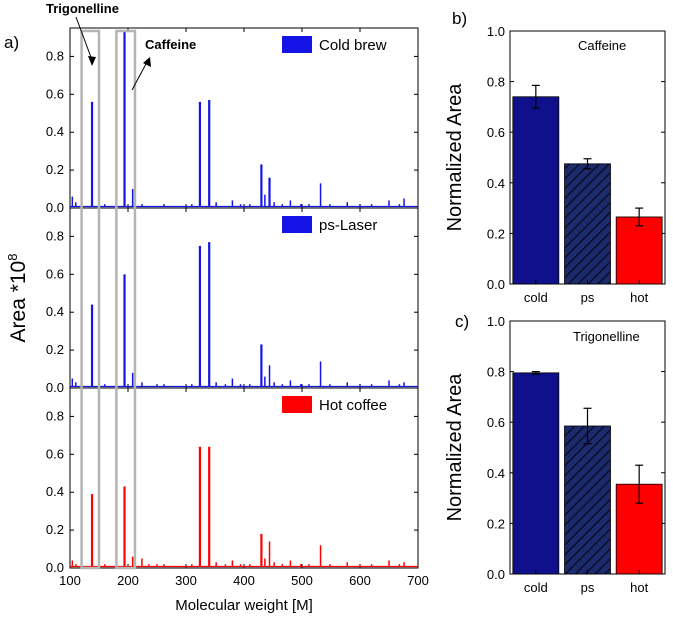  Describe the element at coordinates (353, 45) in the screenshot. I see `legend-label: Cold brew` at that location.